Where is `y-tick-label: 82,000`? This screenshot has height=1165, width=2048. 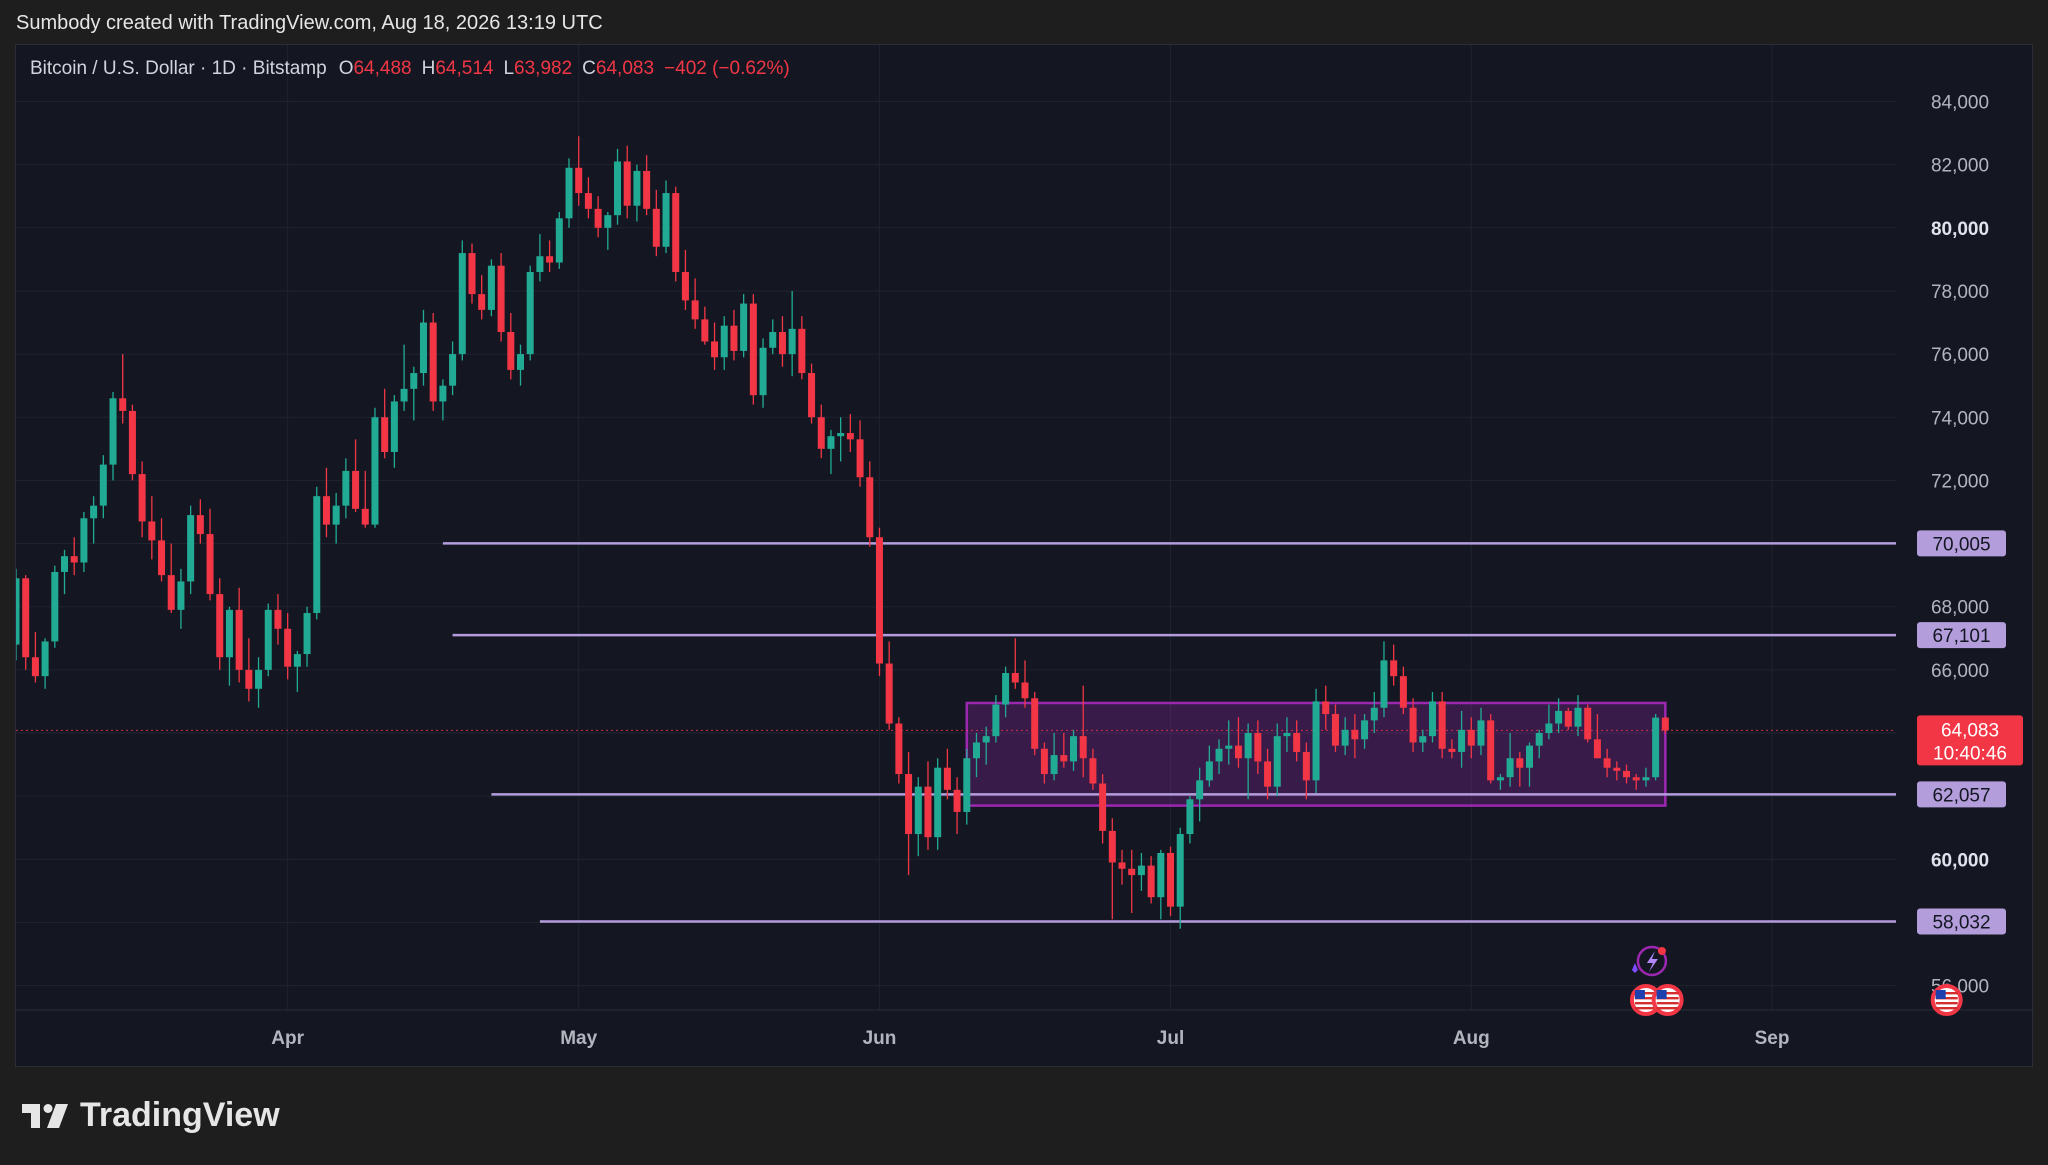 y-tick-label: 82,000 is located at coordinates (1960, 166).